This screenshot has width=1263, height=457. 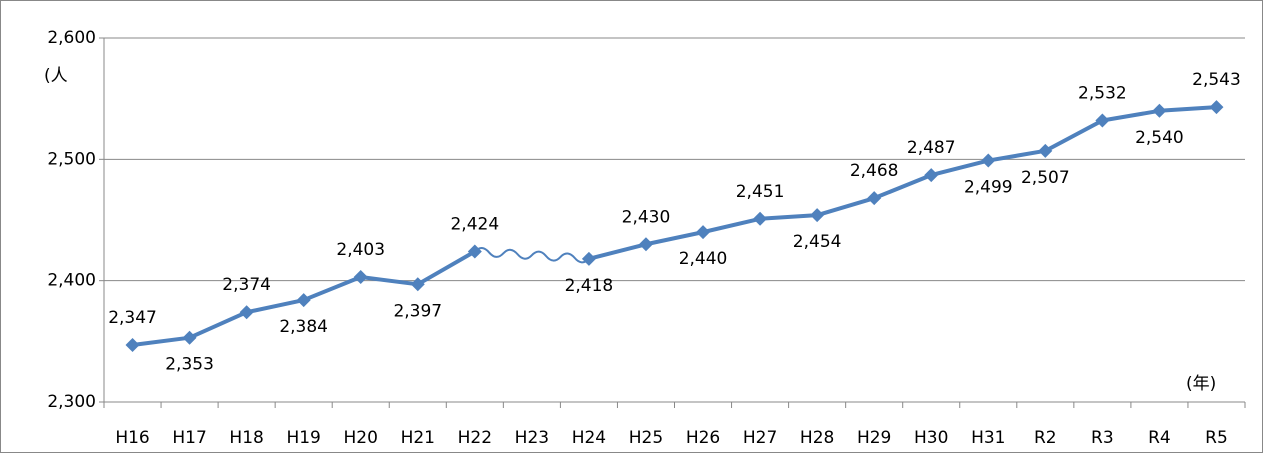 I want to click on data-label: 2,403, so click(x=360, y=250).